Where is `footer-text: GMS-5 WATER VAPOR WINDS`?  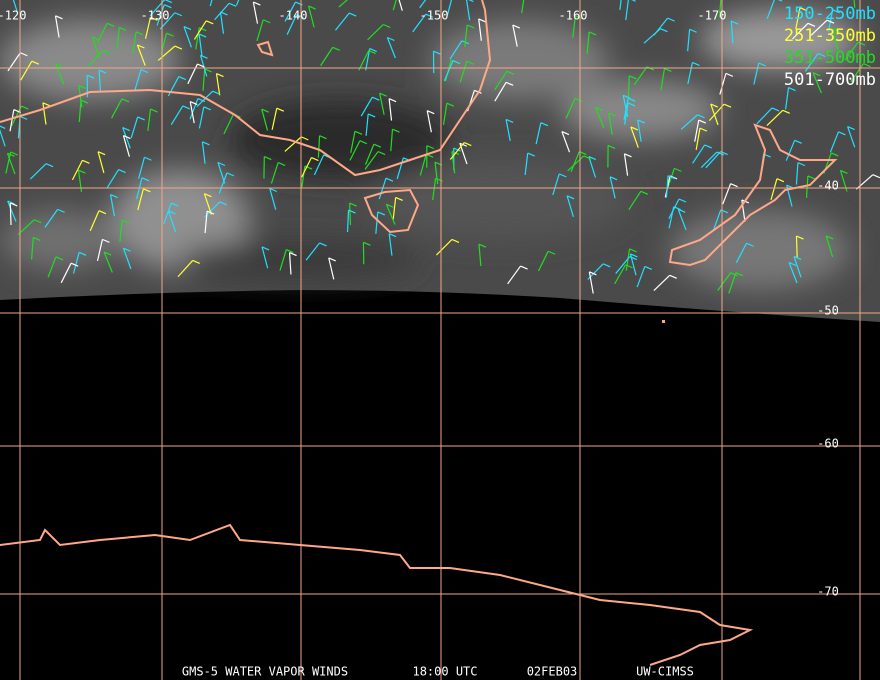
footer-text: GMS-5 WATER VAPOR WINDS is located at coordinates (265, 672).